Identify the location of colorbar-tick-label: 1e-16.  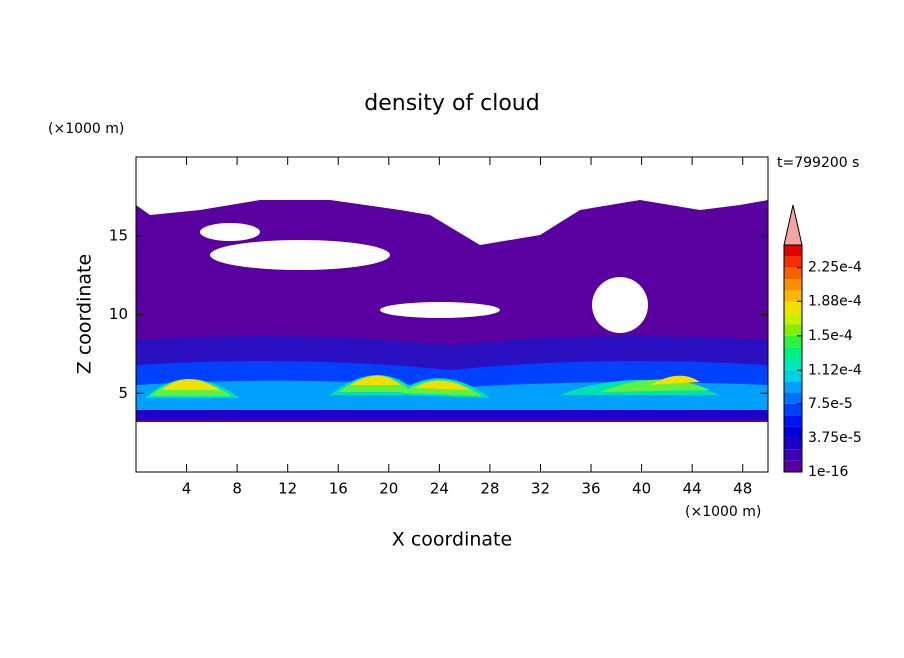
(828, 472).